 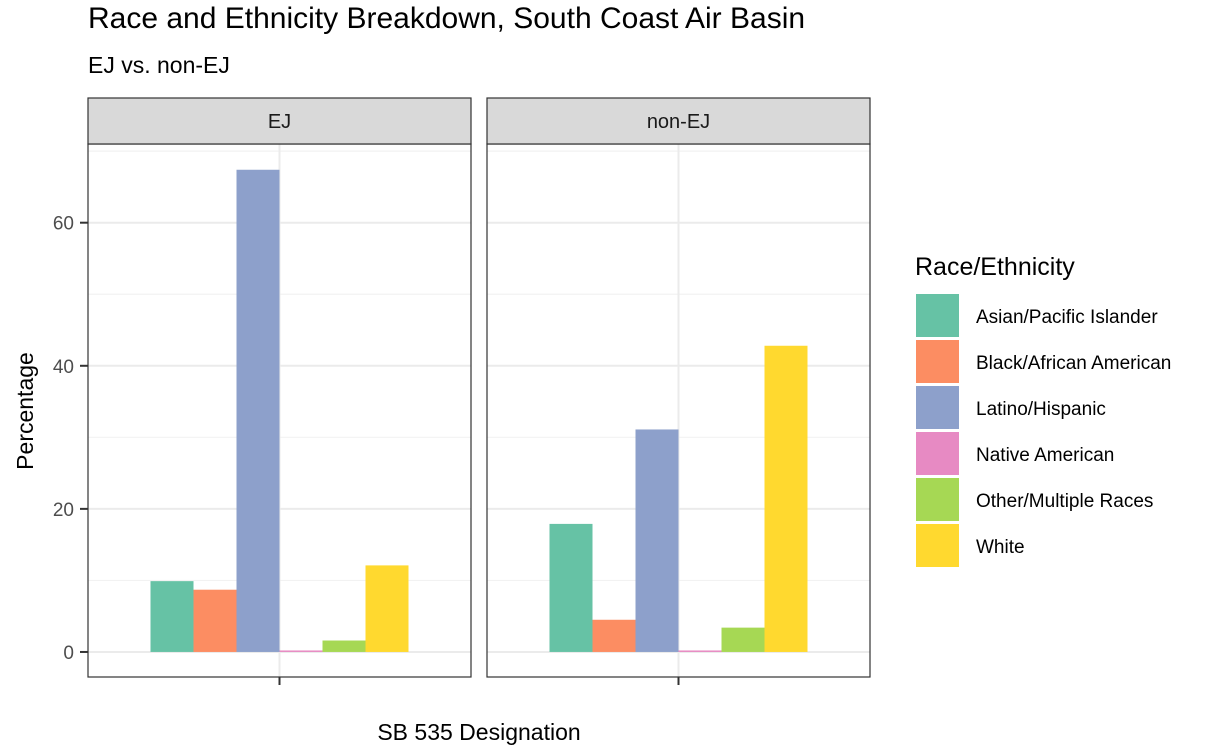 What do you see at coordinates (1045, 455) in the screenshot?
I see `legend-label-native-american: Native American` at bounding box center [1045, 455].